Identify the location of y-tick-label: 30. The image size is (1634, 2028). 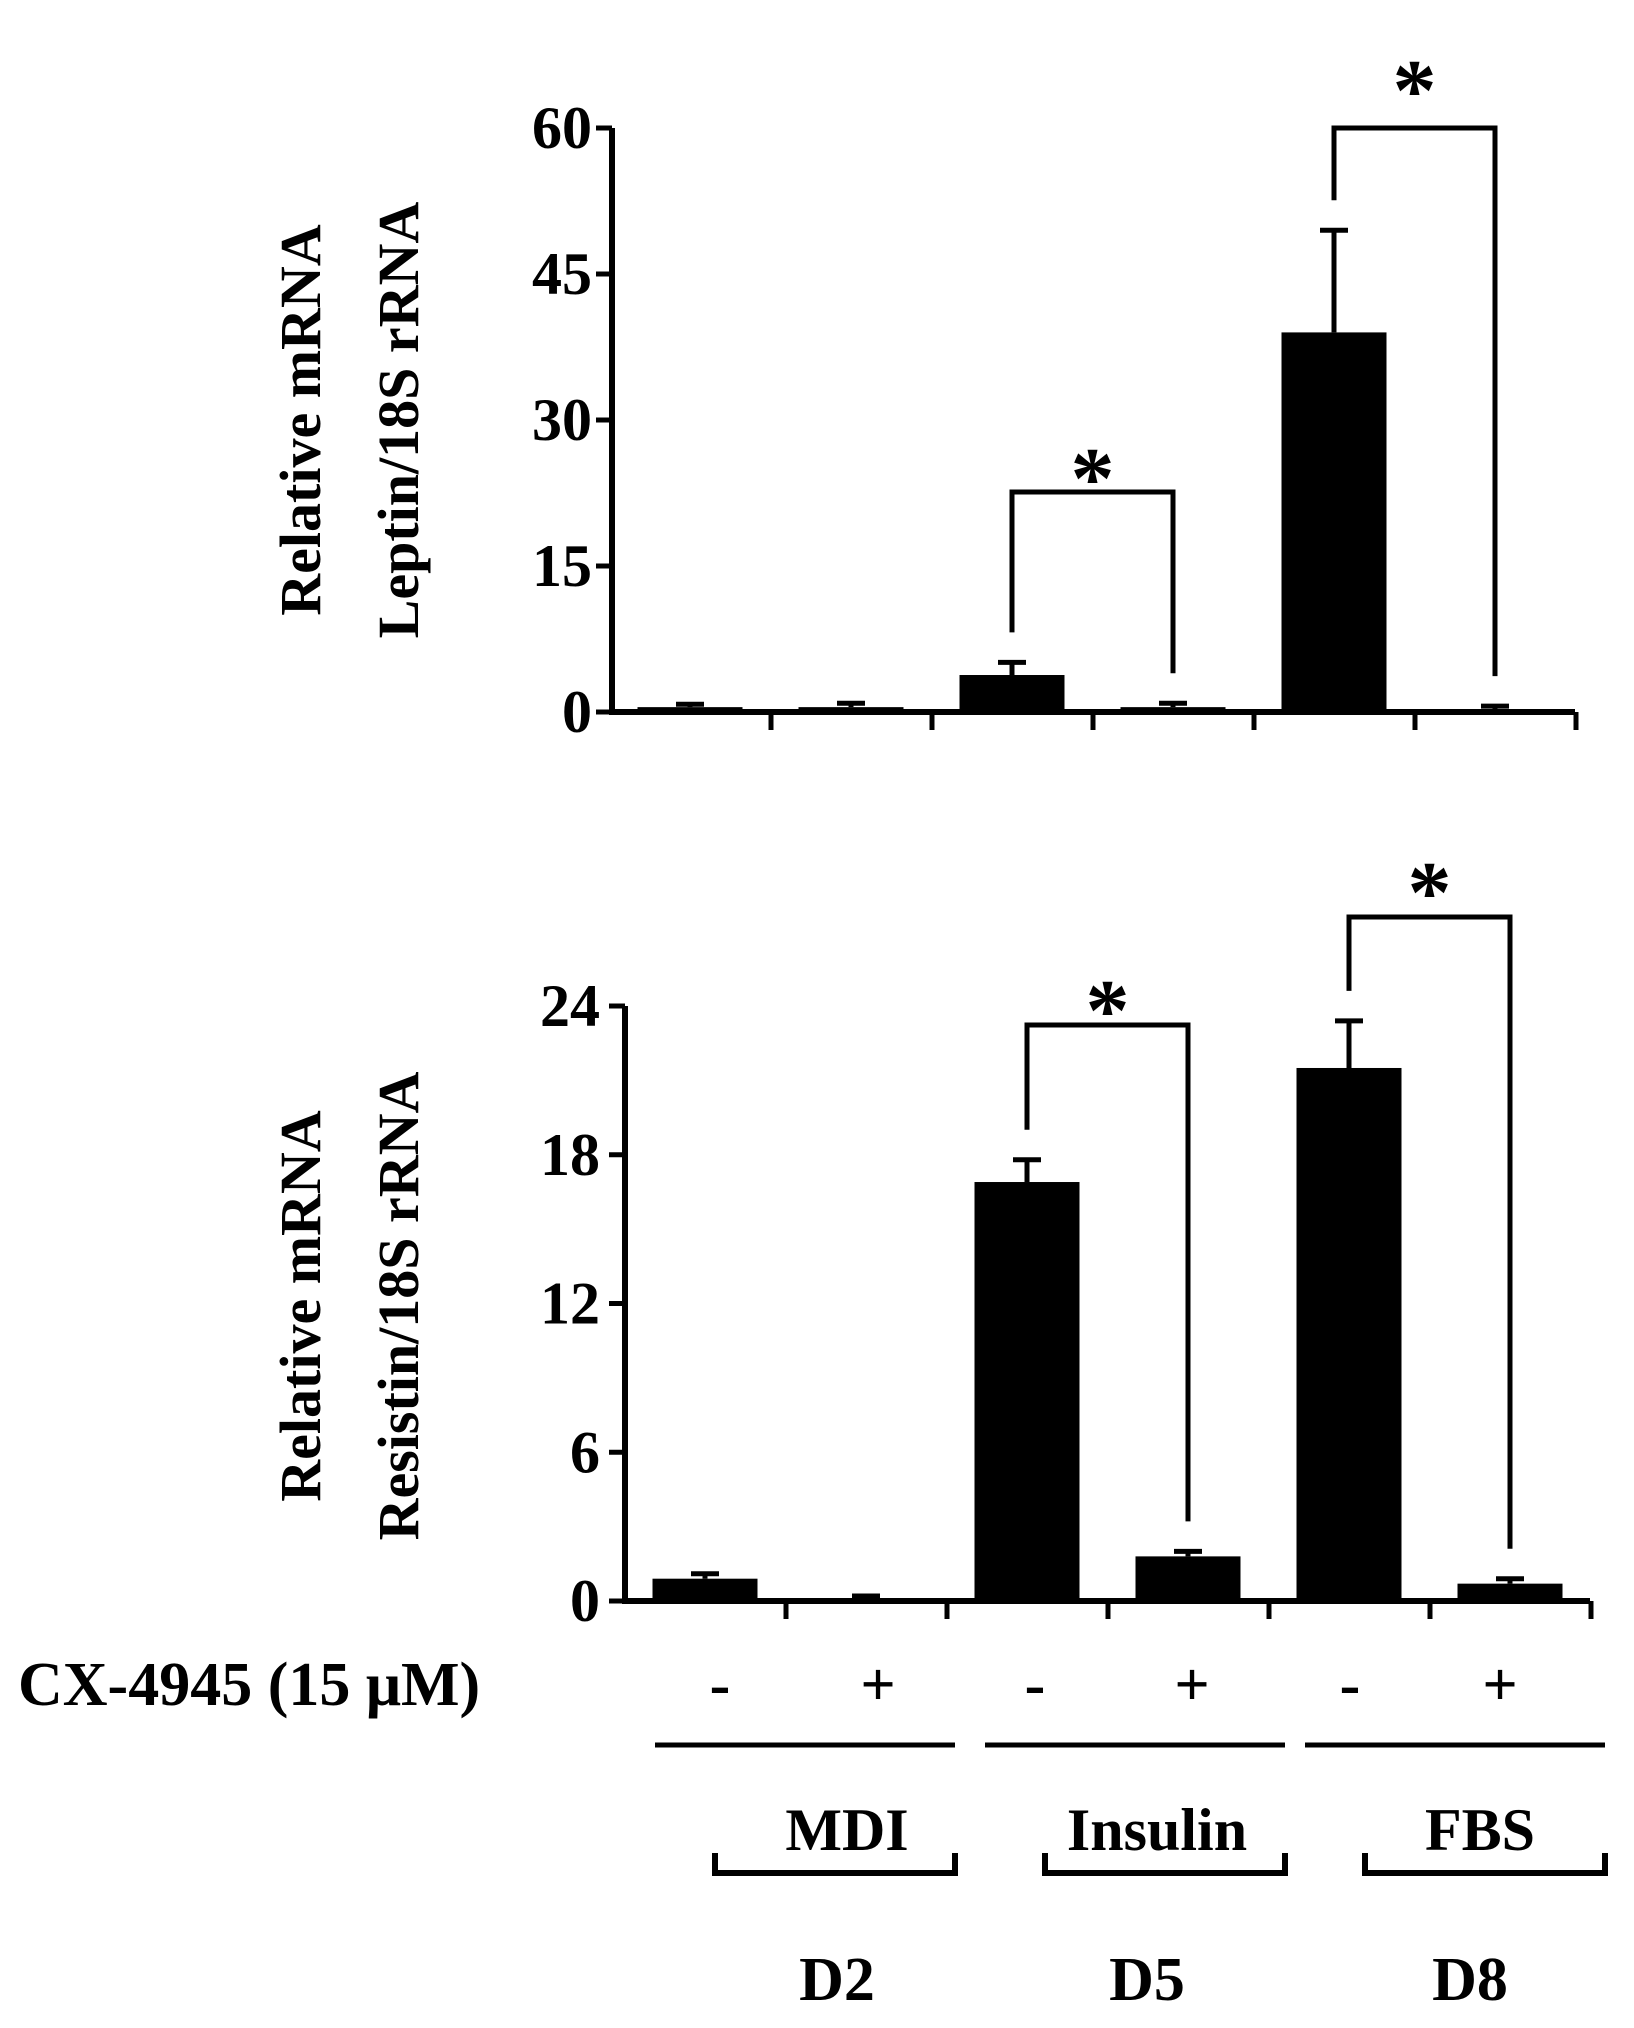
(562, 420).